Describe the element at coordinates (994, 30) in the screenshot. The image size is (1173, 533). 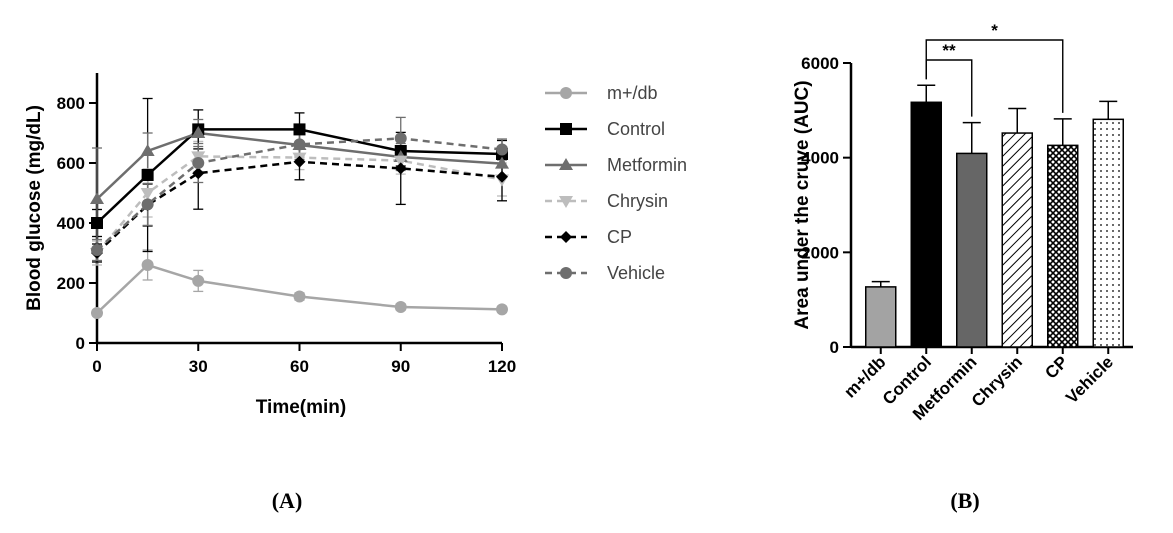
I see `b-significance-label: *` at that location.